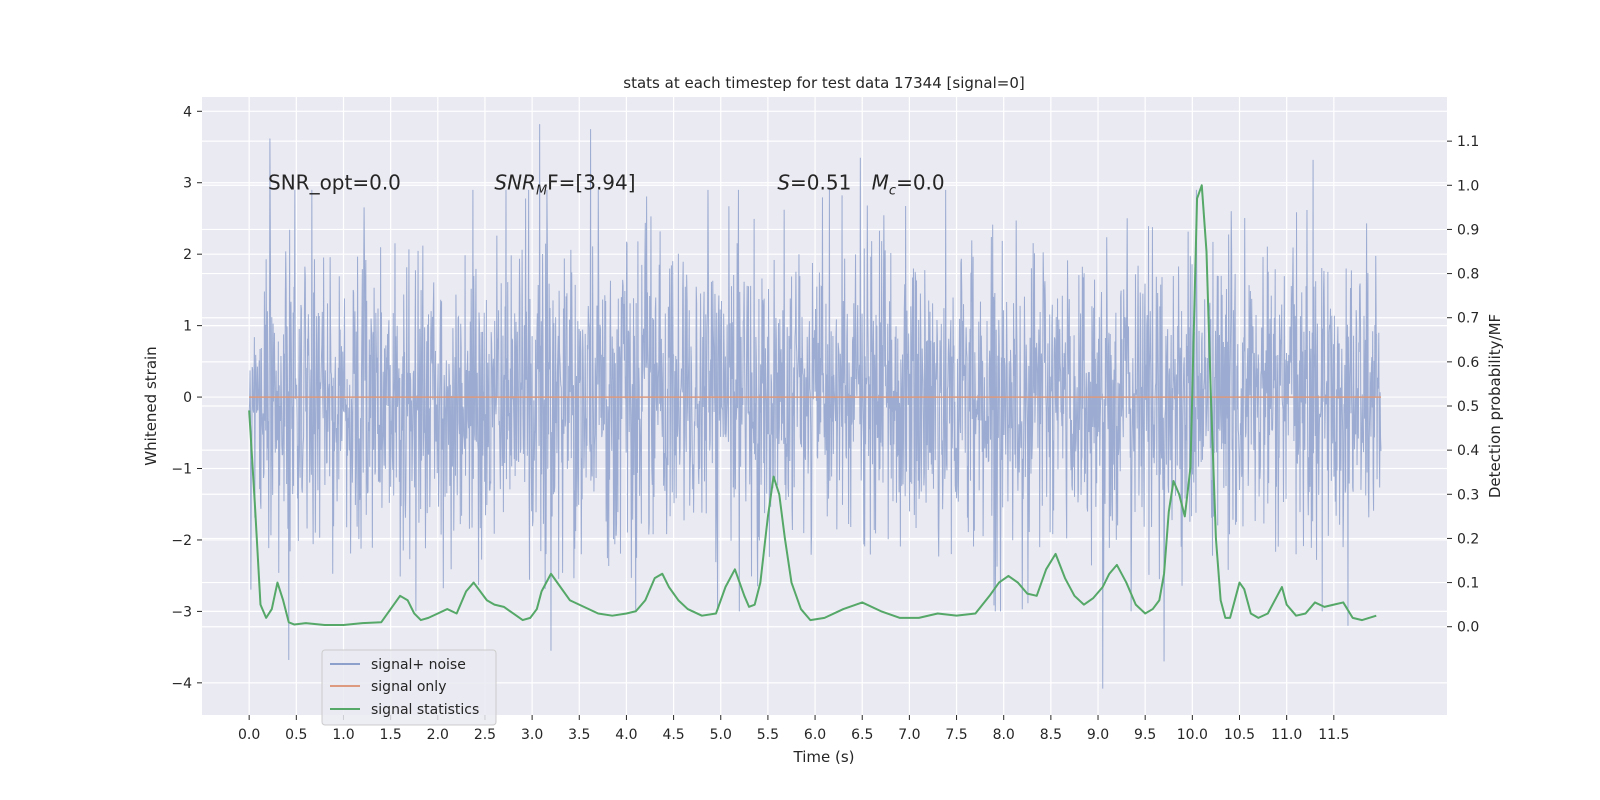 This screenshot has width=1600, height=800. What do you see at coordinates (824, 757) in the screenshot?
I see `x-axis-label: Time (s)` at bounding box center [824, 757].